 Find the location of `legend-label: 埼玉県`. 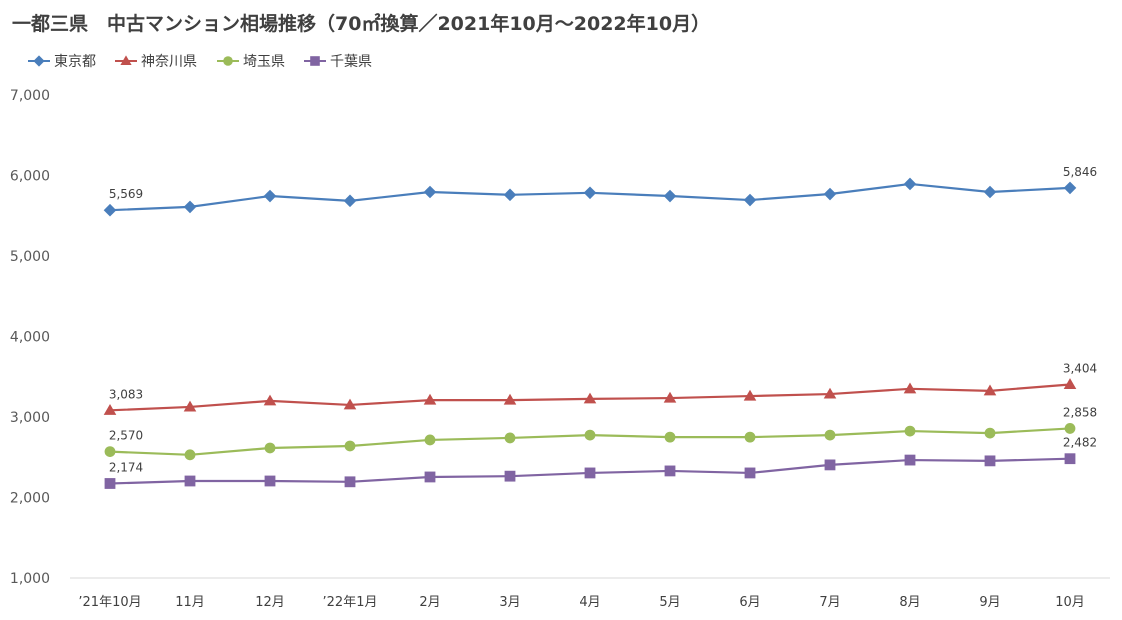

legend-label: 埼玉県 is located at coordinates (264, 62).